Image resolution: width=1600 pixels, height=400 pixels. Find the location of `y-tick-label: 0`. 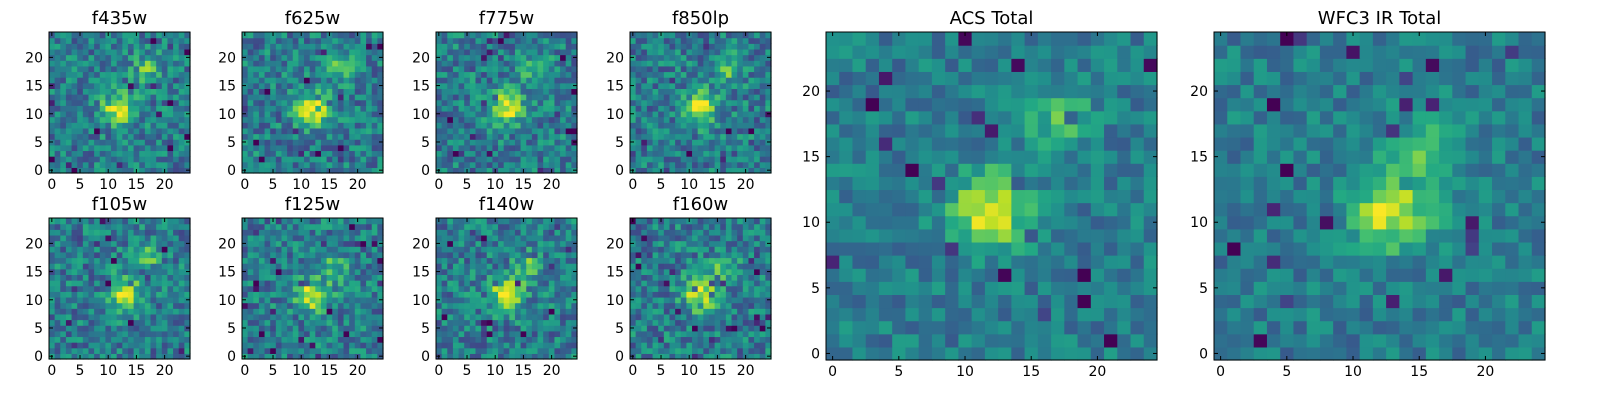

y-tick-label: 0 is located at coordinates (231, 171).